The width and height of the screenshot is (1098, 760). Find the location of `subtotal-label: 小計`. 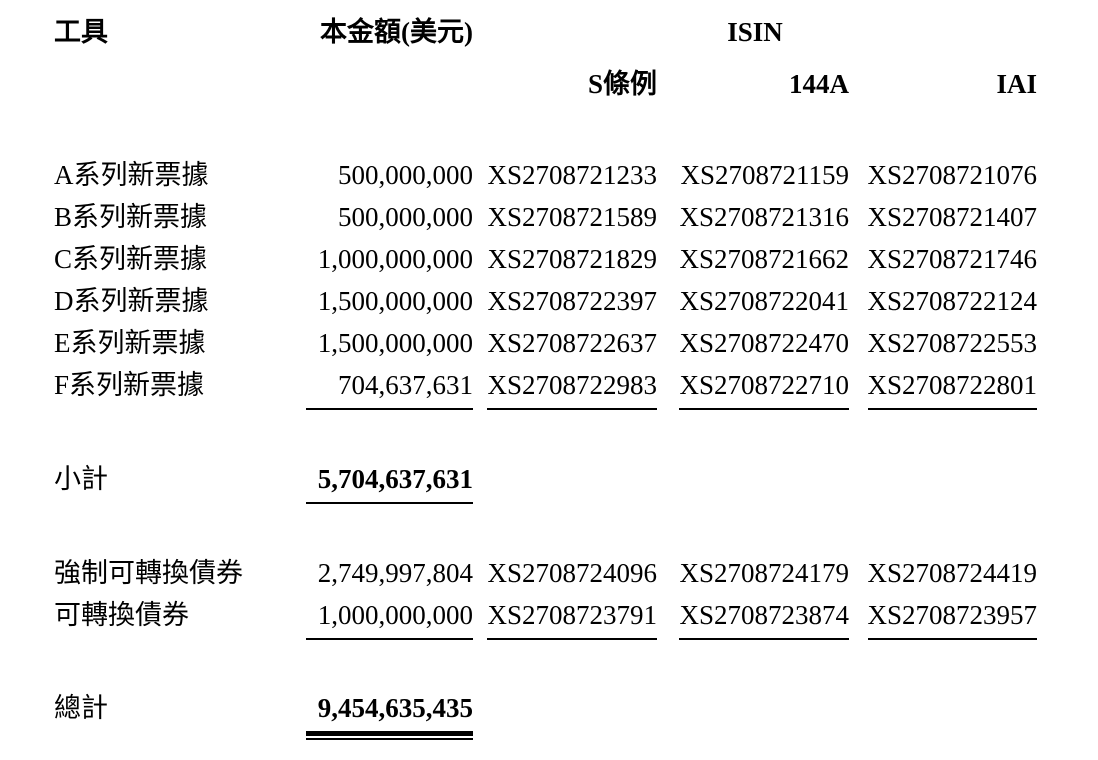

subtotal-label: 小計 is located at coordinates (81, 479).